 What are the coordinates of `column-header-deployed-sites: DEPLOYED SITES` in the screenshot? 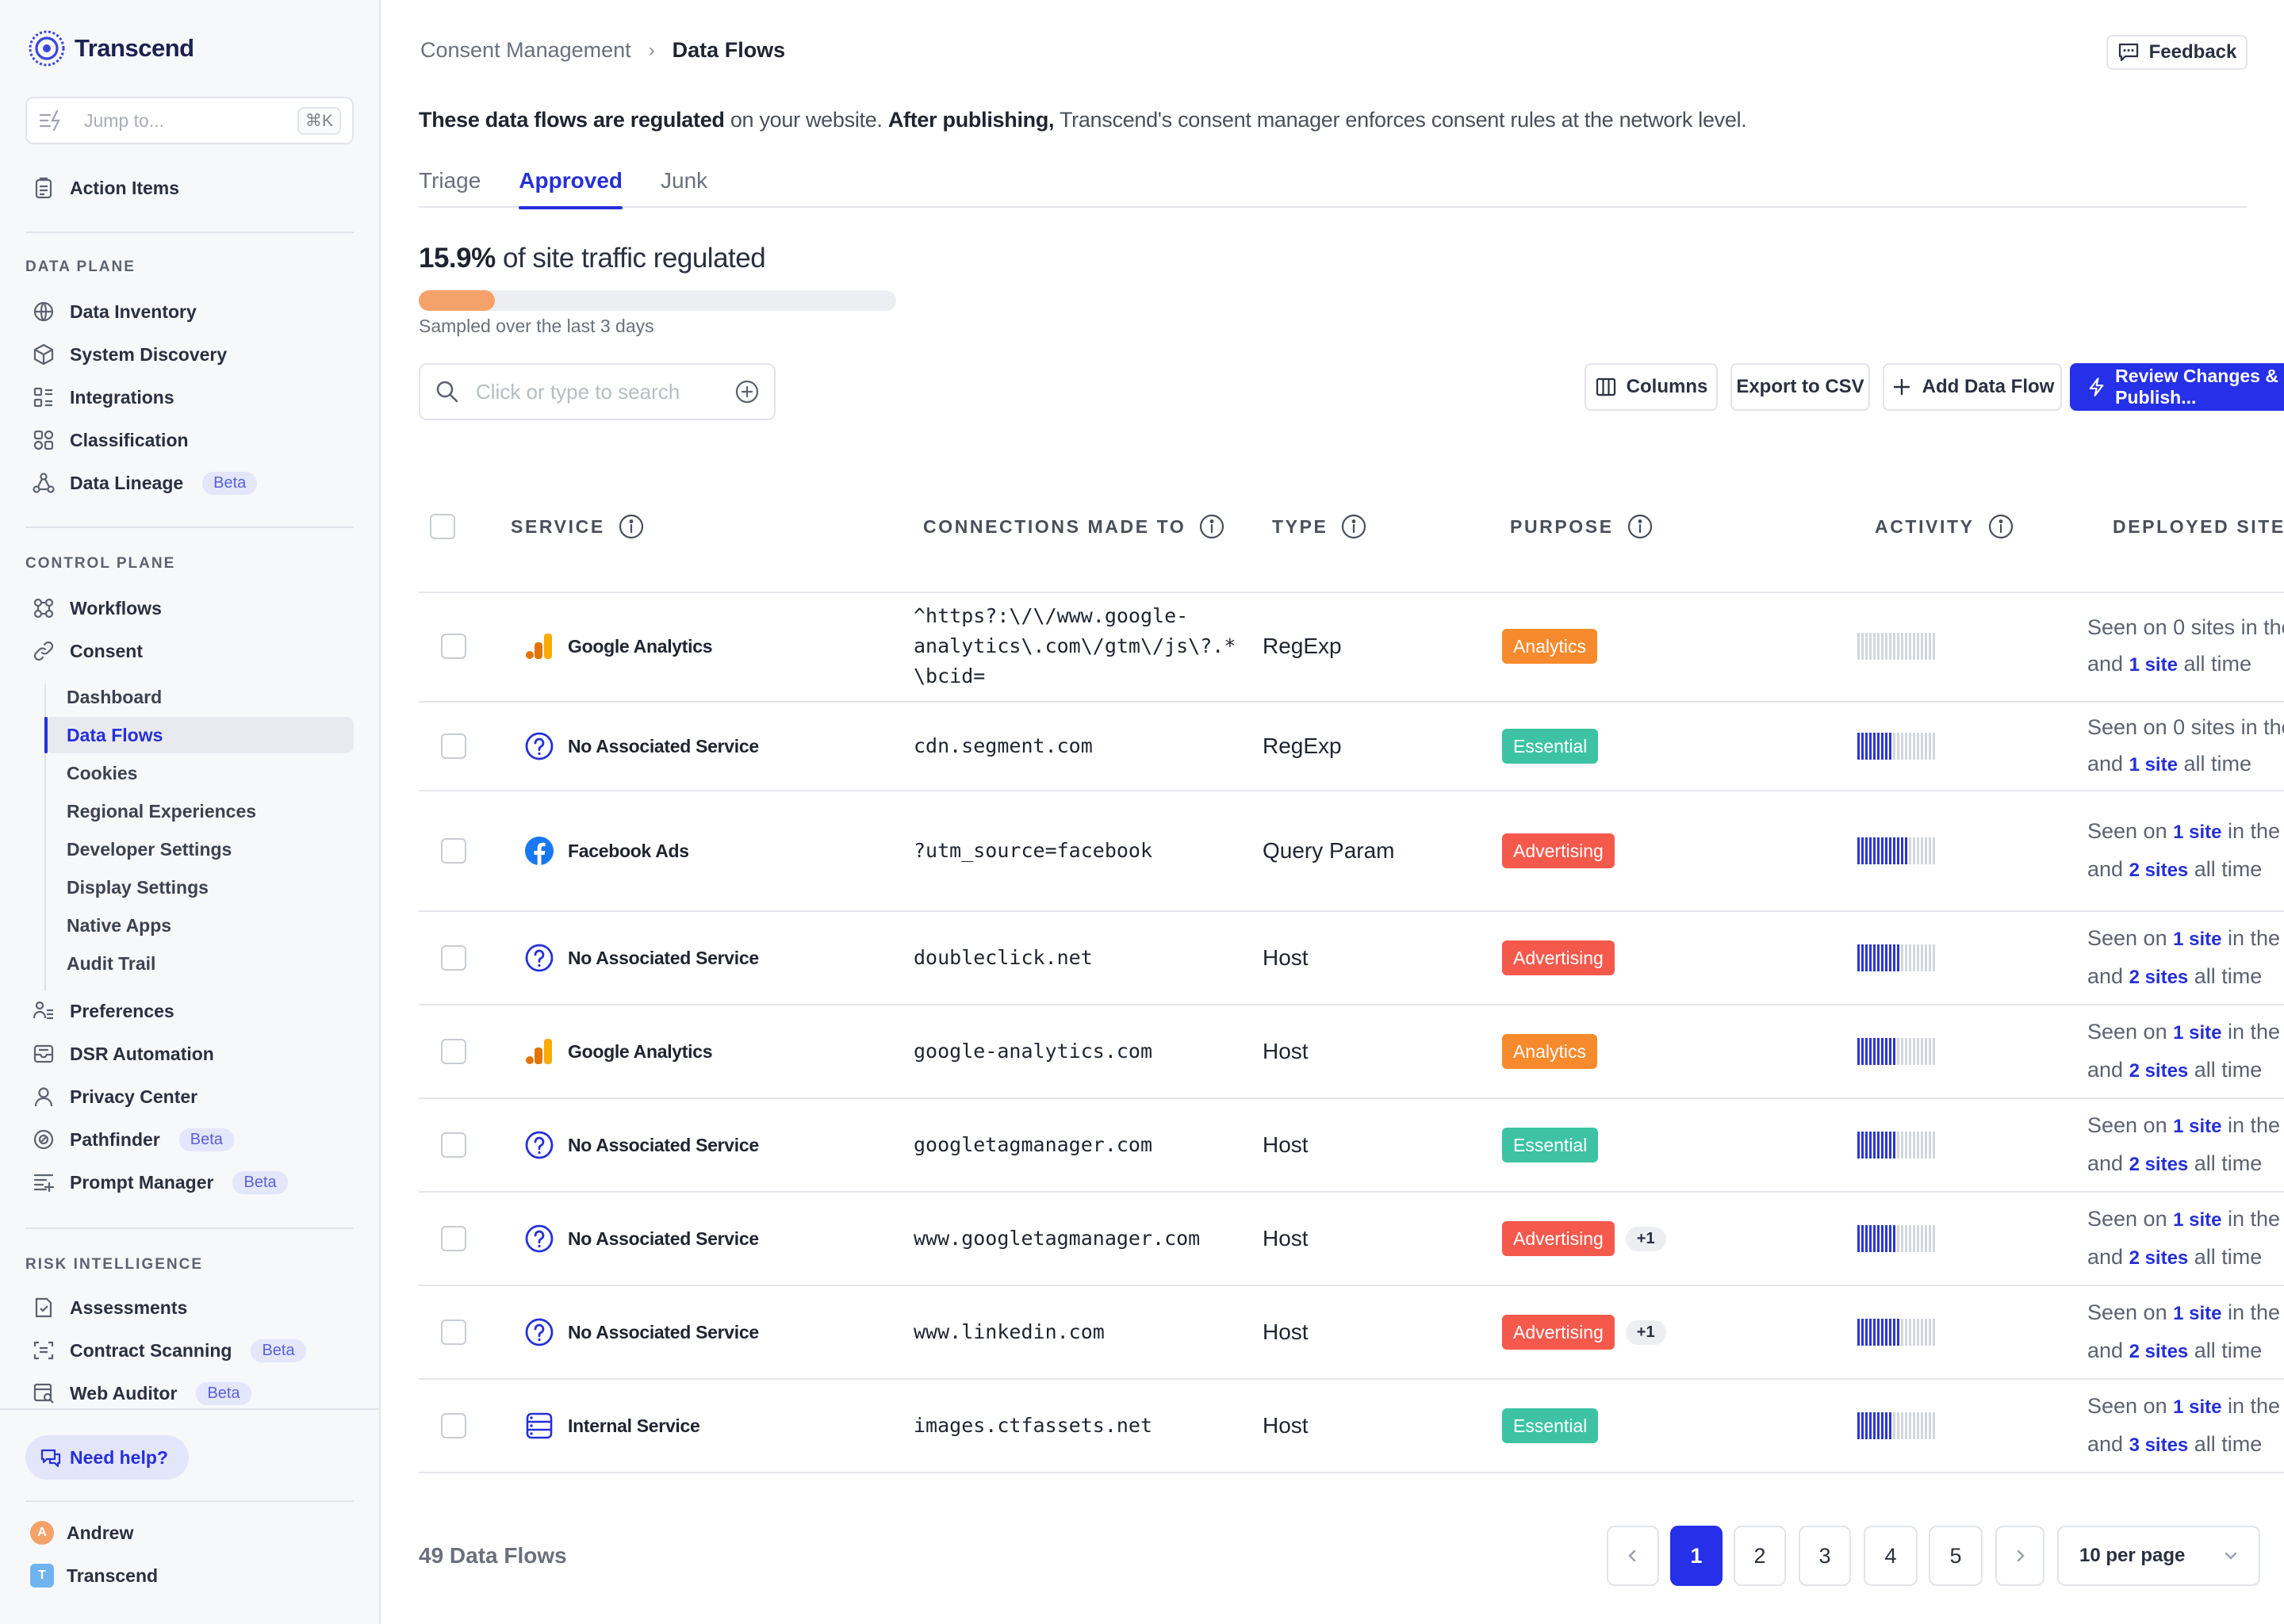 It's located at (2198, 526).